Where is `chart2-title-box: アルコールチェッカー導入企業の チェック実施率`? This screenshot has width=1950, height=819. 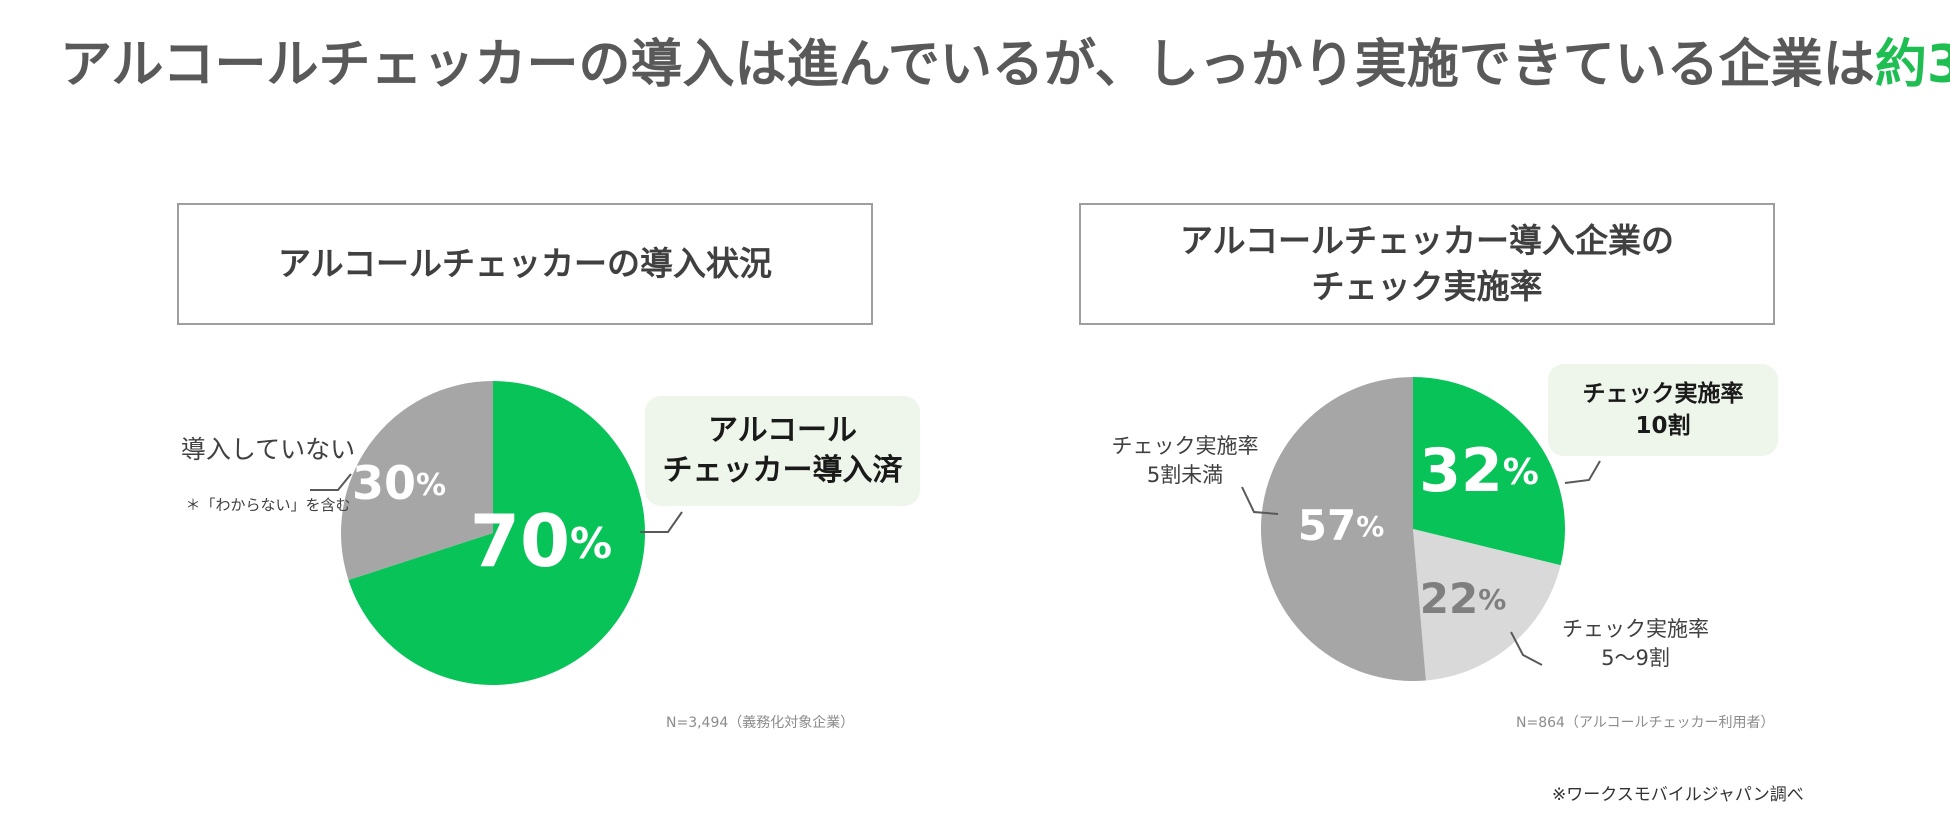 chart2-title-box: アルコールチェッカー導入企業の チェック実施率 is located at coordinates (1427, 264).